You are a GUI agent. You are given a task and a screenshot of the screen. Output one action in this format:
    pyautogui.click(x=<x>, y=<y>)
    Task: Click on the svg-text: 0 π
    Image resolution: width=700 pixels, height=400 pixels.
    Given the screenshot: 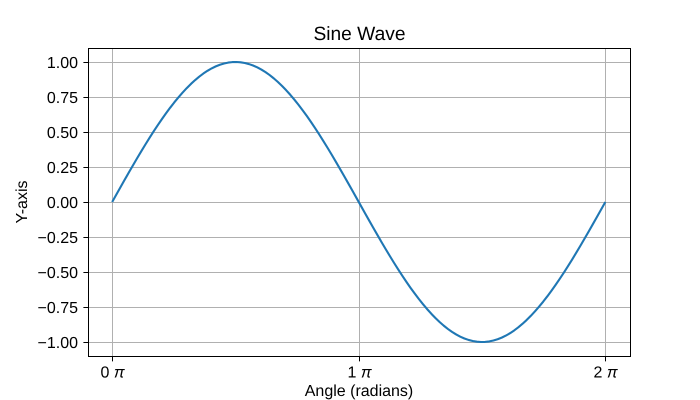 What is the action you would take?
    pyautogui.click(x=112, y=373)
    